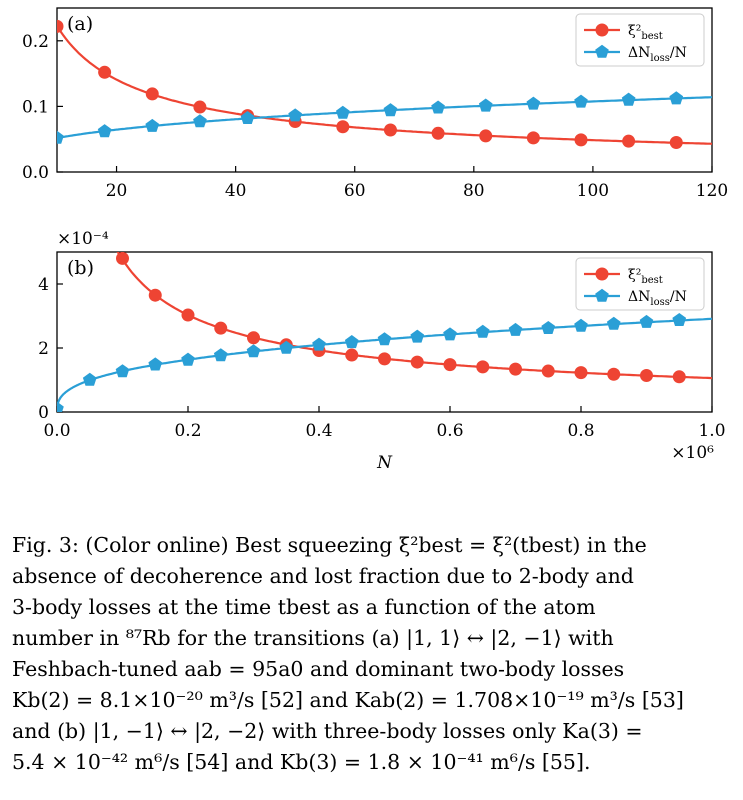 This screenshot has width=743, height=800. Describe the element at coordinates (384, 84) in the screenshot. I see `plot-area` at that location.